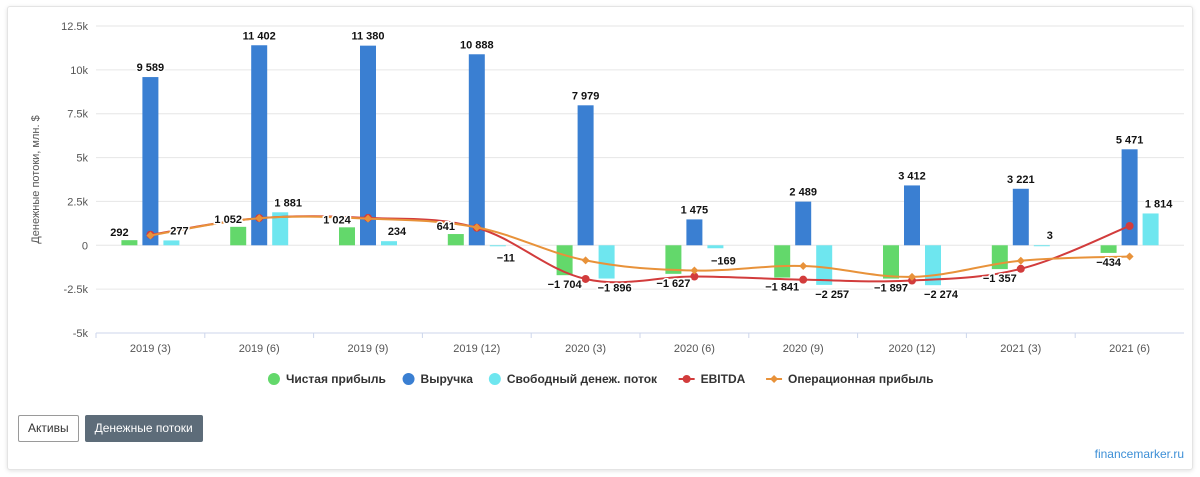  What do you see at coordinates (1050, 236) in the screenshot?
I see `data-label-fcf: 3` at bounding box center [1050, 236].